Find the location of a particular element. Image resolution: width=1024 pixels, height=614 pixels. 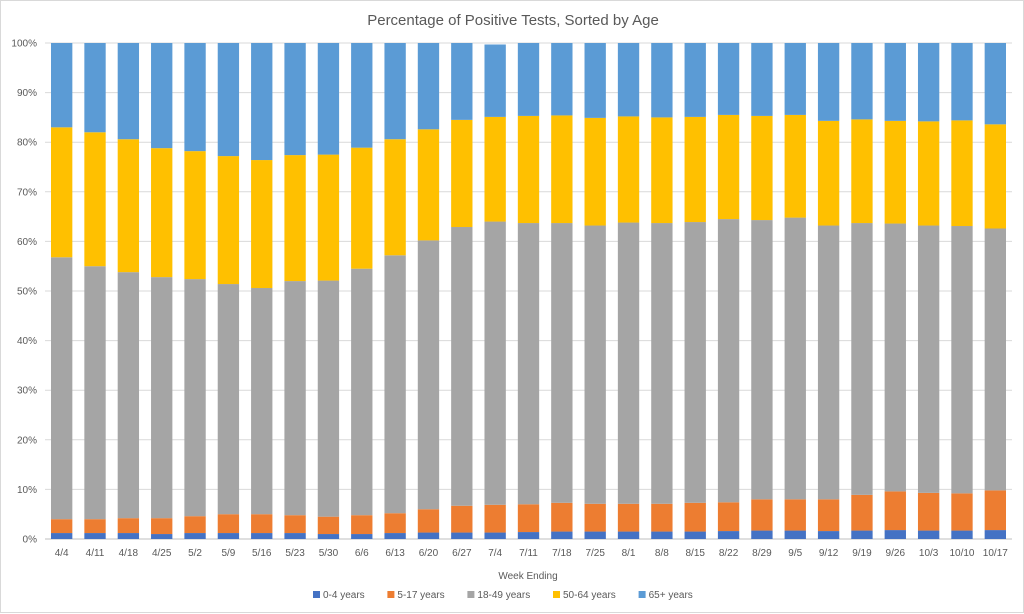

legend-label: 18-49 years is located at coordinates (503, 595).